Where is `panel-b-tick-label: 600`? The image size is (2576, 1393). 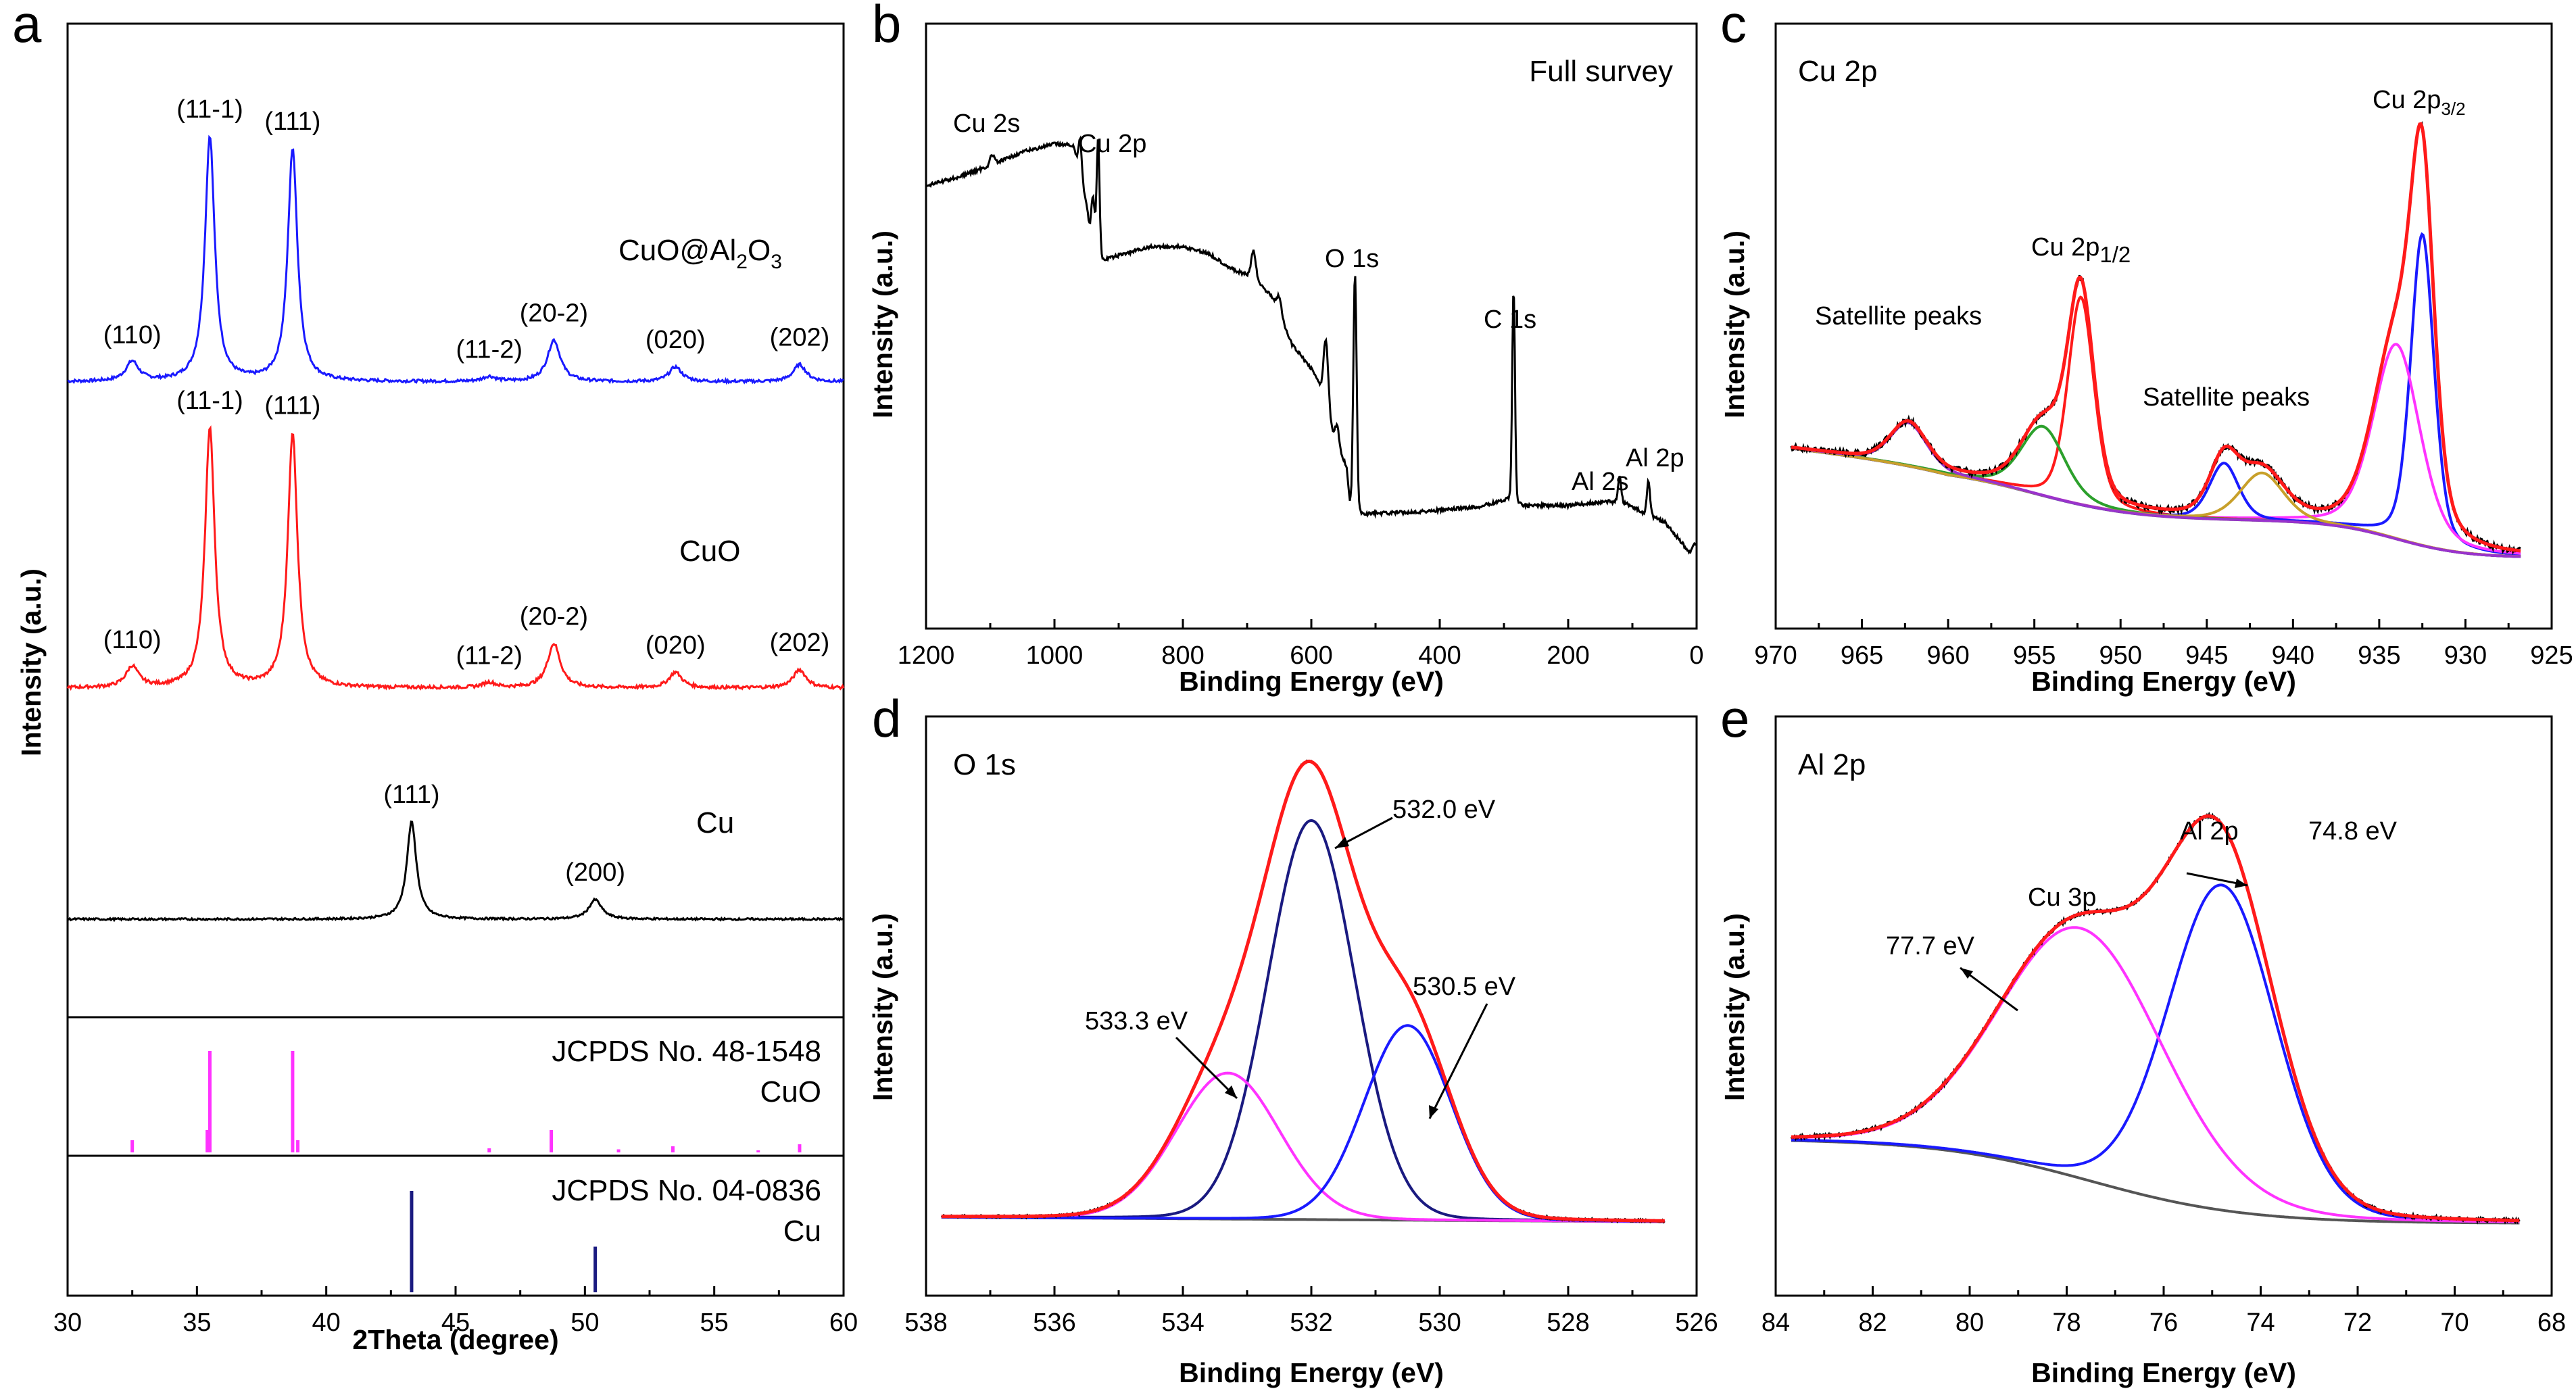
panel-b-tick-label: 600 is located at coordinates (1311, 655).